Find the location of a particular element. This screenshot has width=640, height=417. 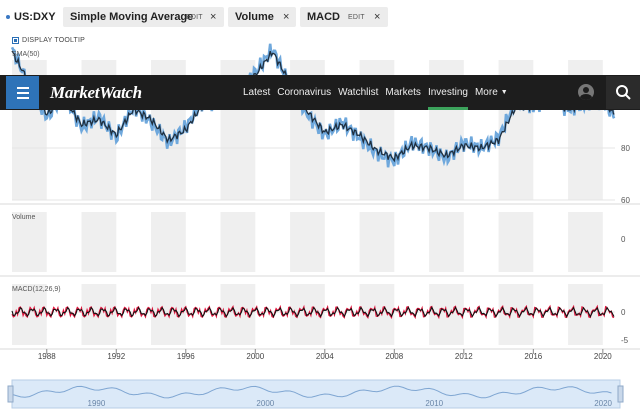

x-axis-tick-label: 2004 is located at coordinates (325, 356).